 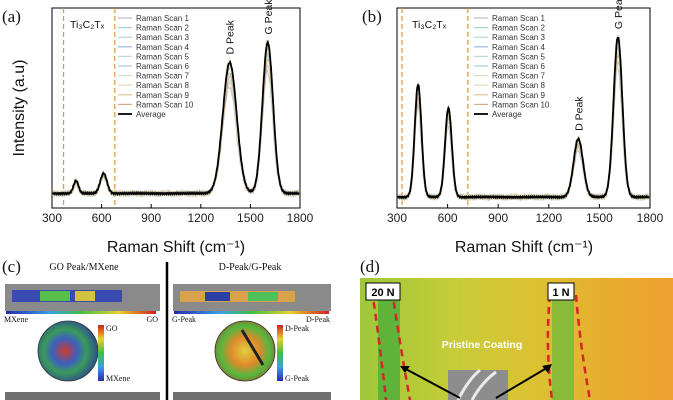 What do you see at coordinates (52, 218) in the screenshot?
I see `a-xtick-label: 300` at bounding box center [52, 218].